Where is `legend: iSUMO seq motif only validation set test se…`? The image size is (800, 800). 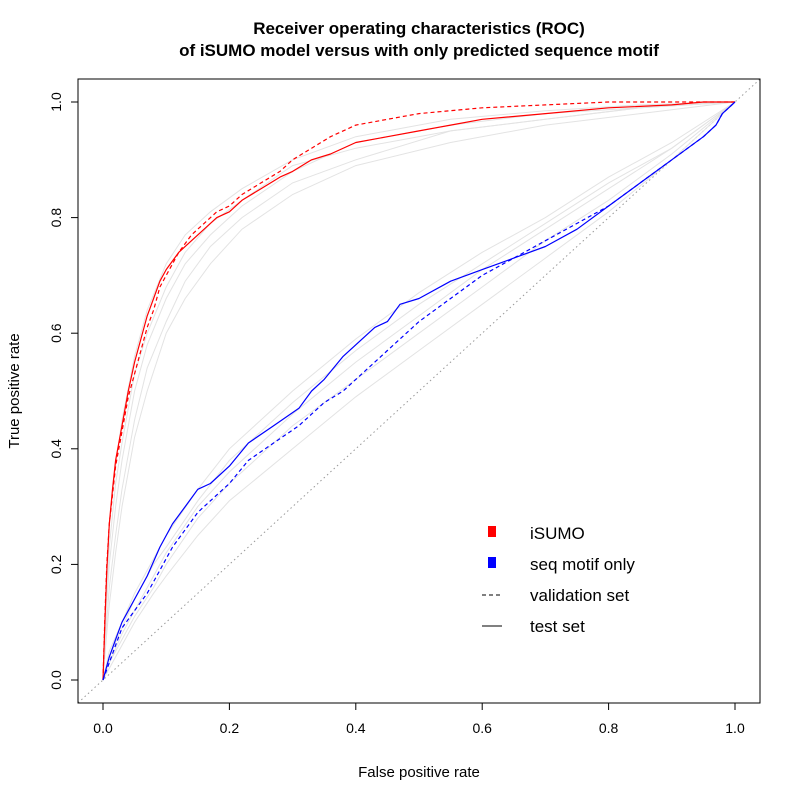
legend: iSUMO seq motif only validation set test se… is located at coordinates (558, 580).